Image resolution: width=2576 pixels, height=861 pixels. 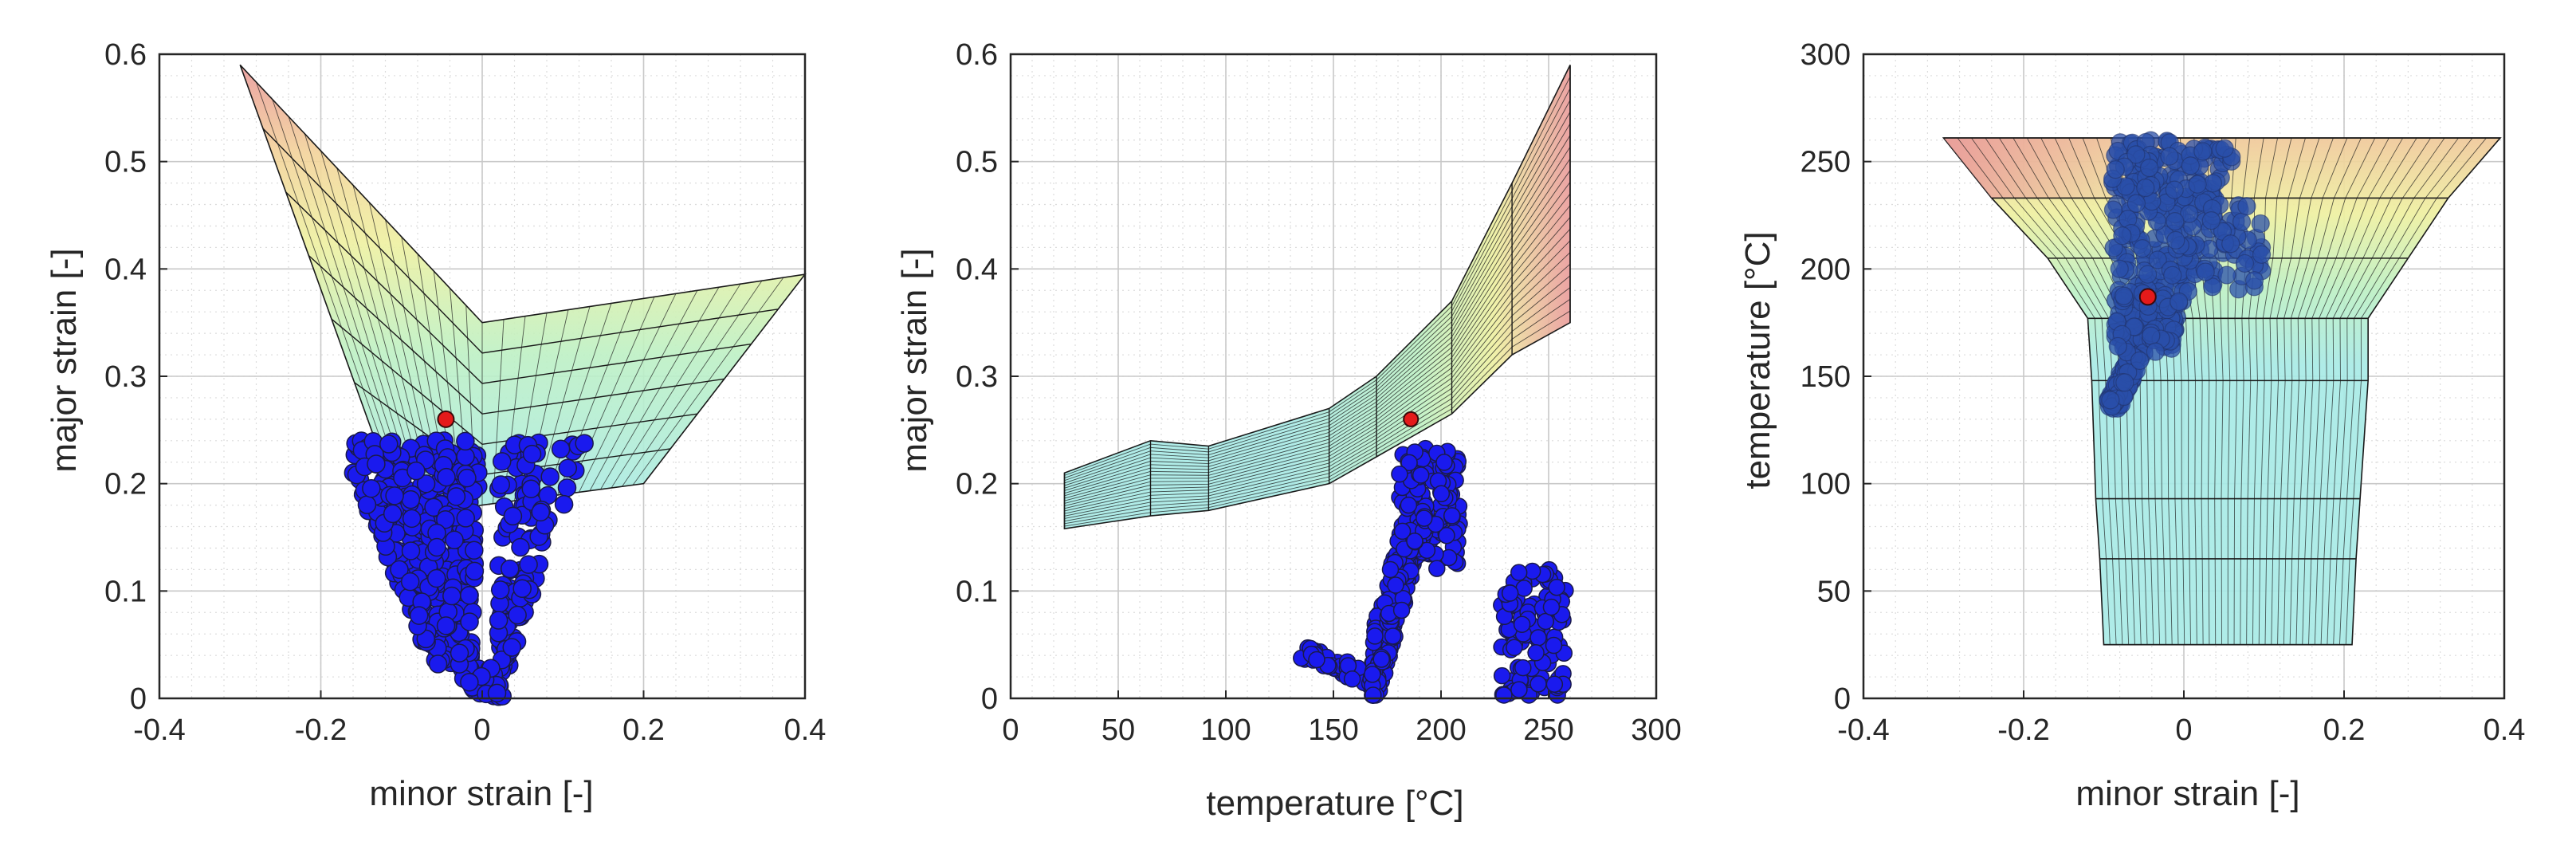 What do you see at coordinates (2505, 730) in the screenshot?
I see `x-tick-label: 0.4` at bounding box center [2505, 730].